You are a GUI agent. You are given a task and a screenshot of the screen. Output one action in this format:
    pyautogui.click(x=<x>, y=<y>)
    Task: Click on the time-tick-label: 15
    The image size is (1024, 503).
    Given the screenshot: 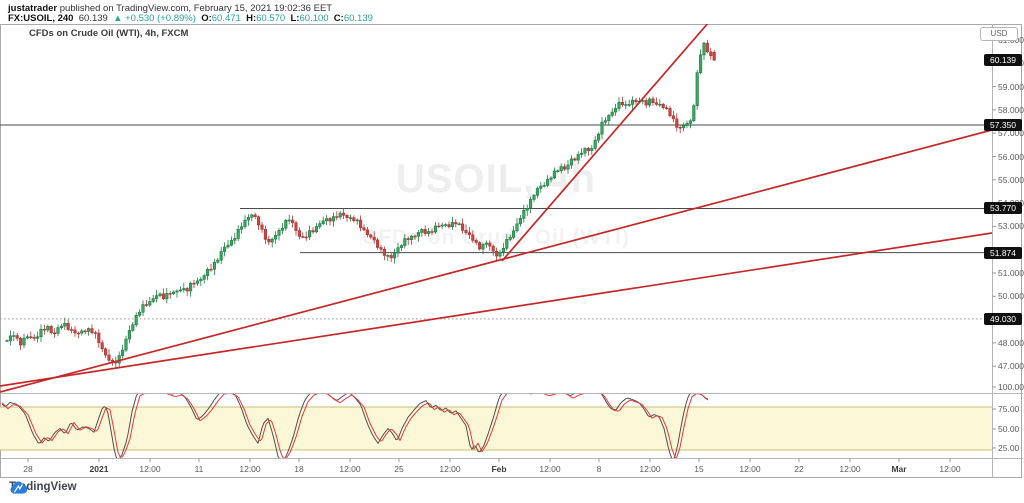 What is the action you would take?
    pyautogui.click(x=699, y=469)
    